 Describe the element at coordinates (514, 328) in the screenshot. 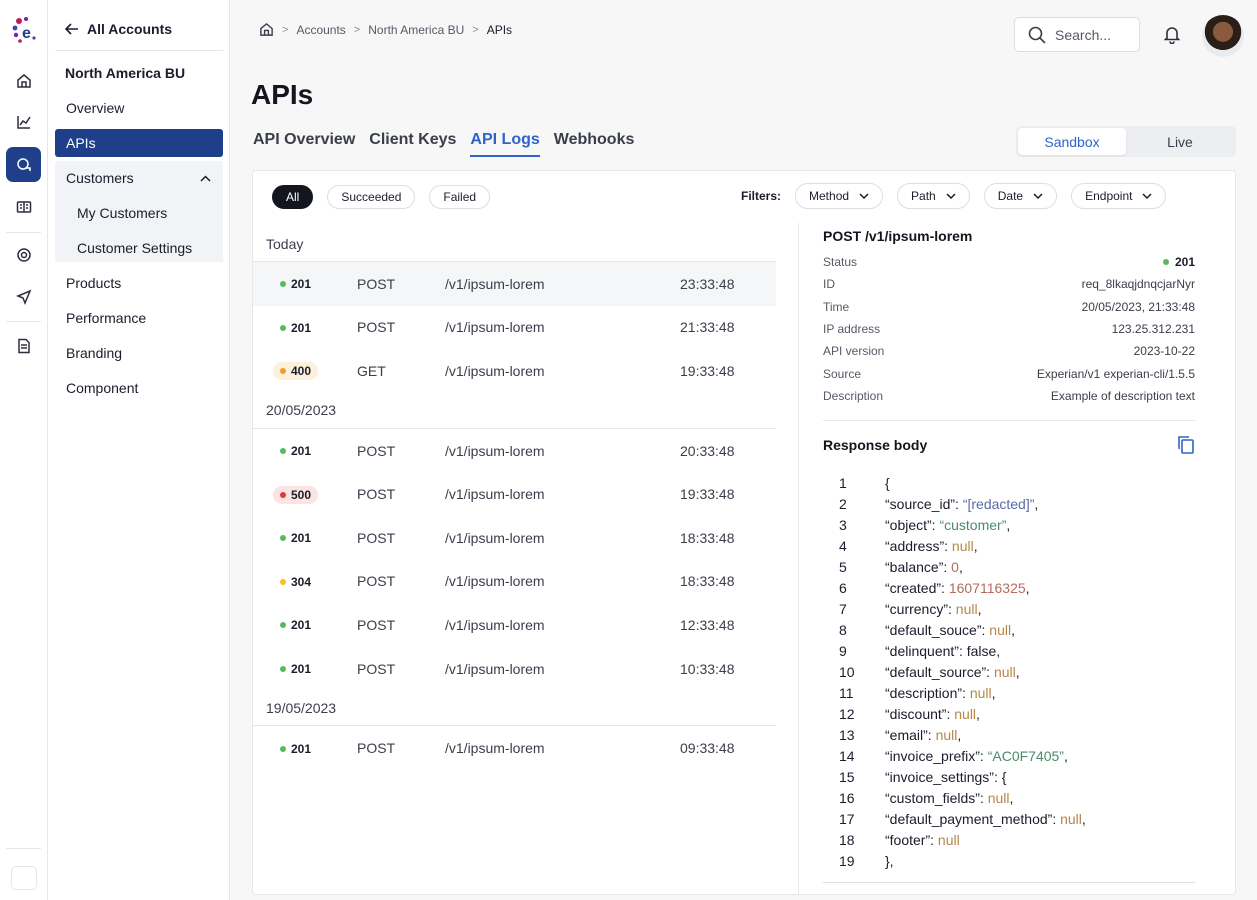

I see `log-row: 201 POST/v1/ipsum-lorem 21:33:48` at that location.